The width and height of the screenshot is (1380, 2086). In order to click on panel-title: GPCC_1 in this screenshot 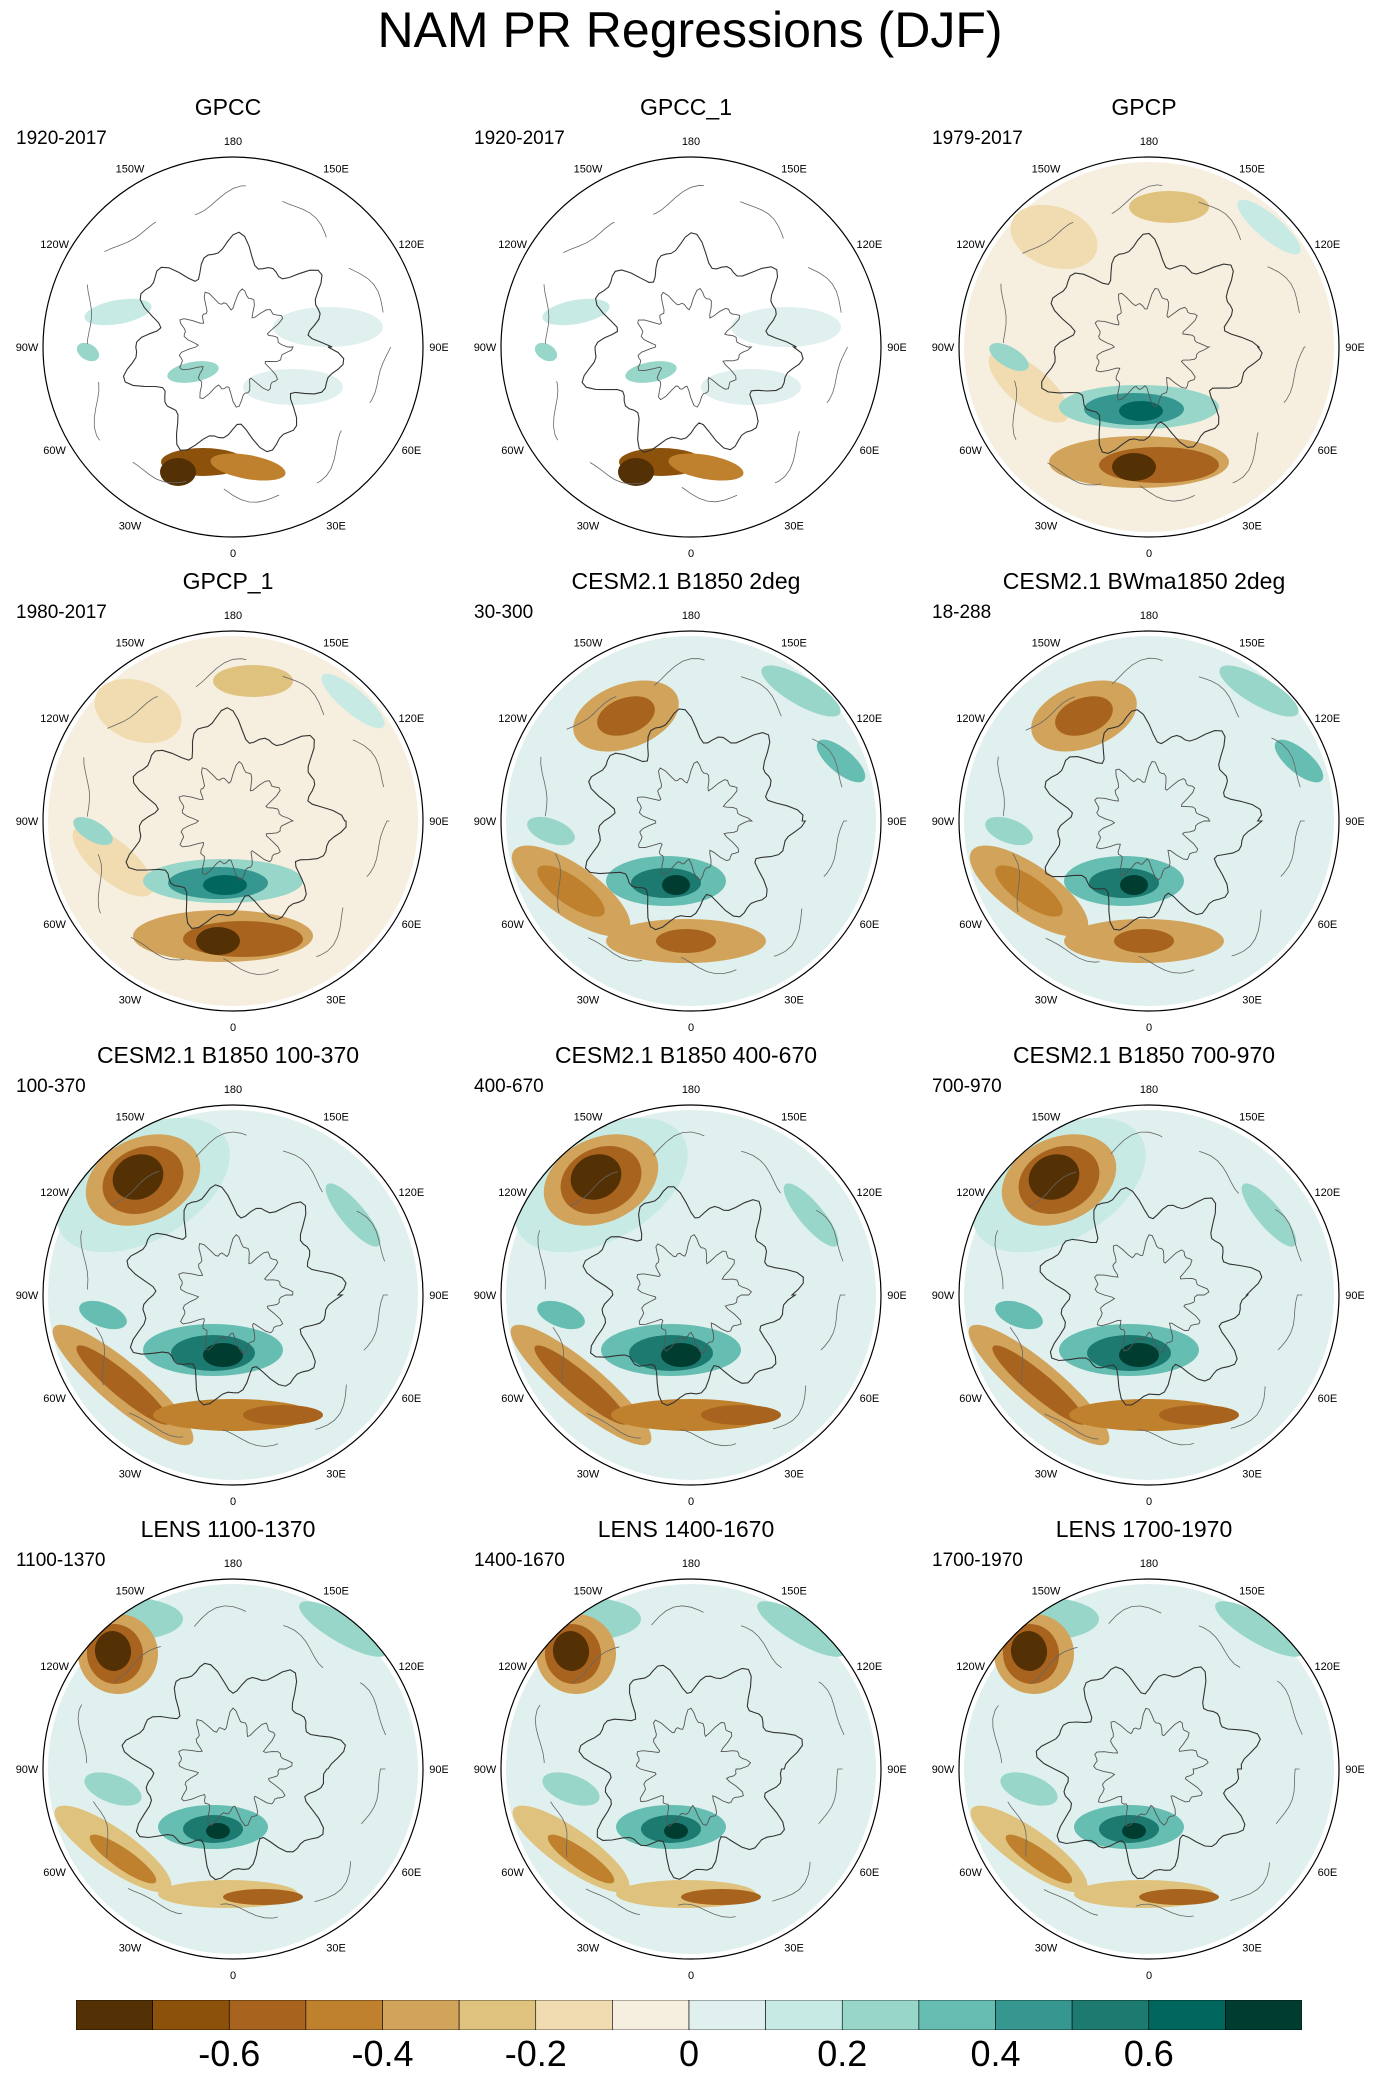, I will do `click(686, 107)`.